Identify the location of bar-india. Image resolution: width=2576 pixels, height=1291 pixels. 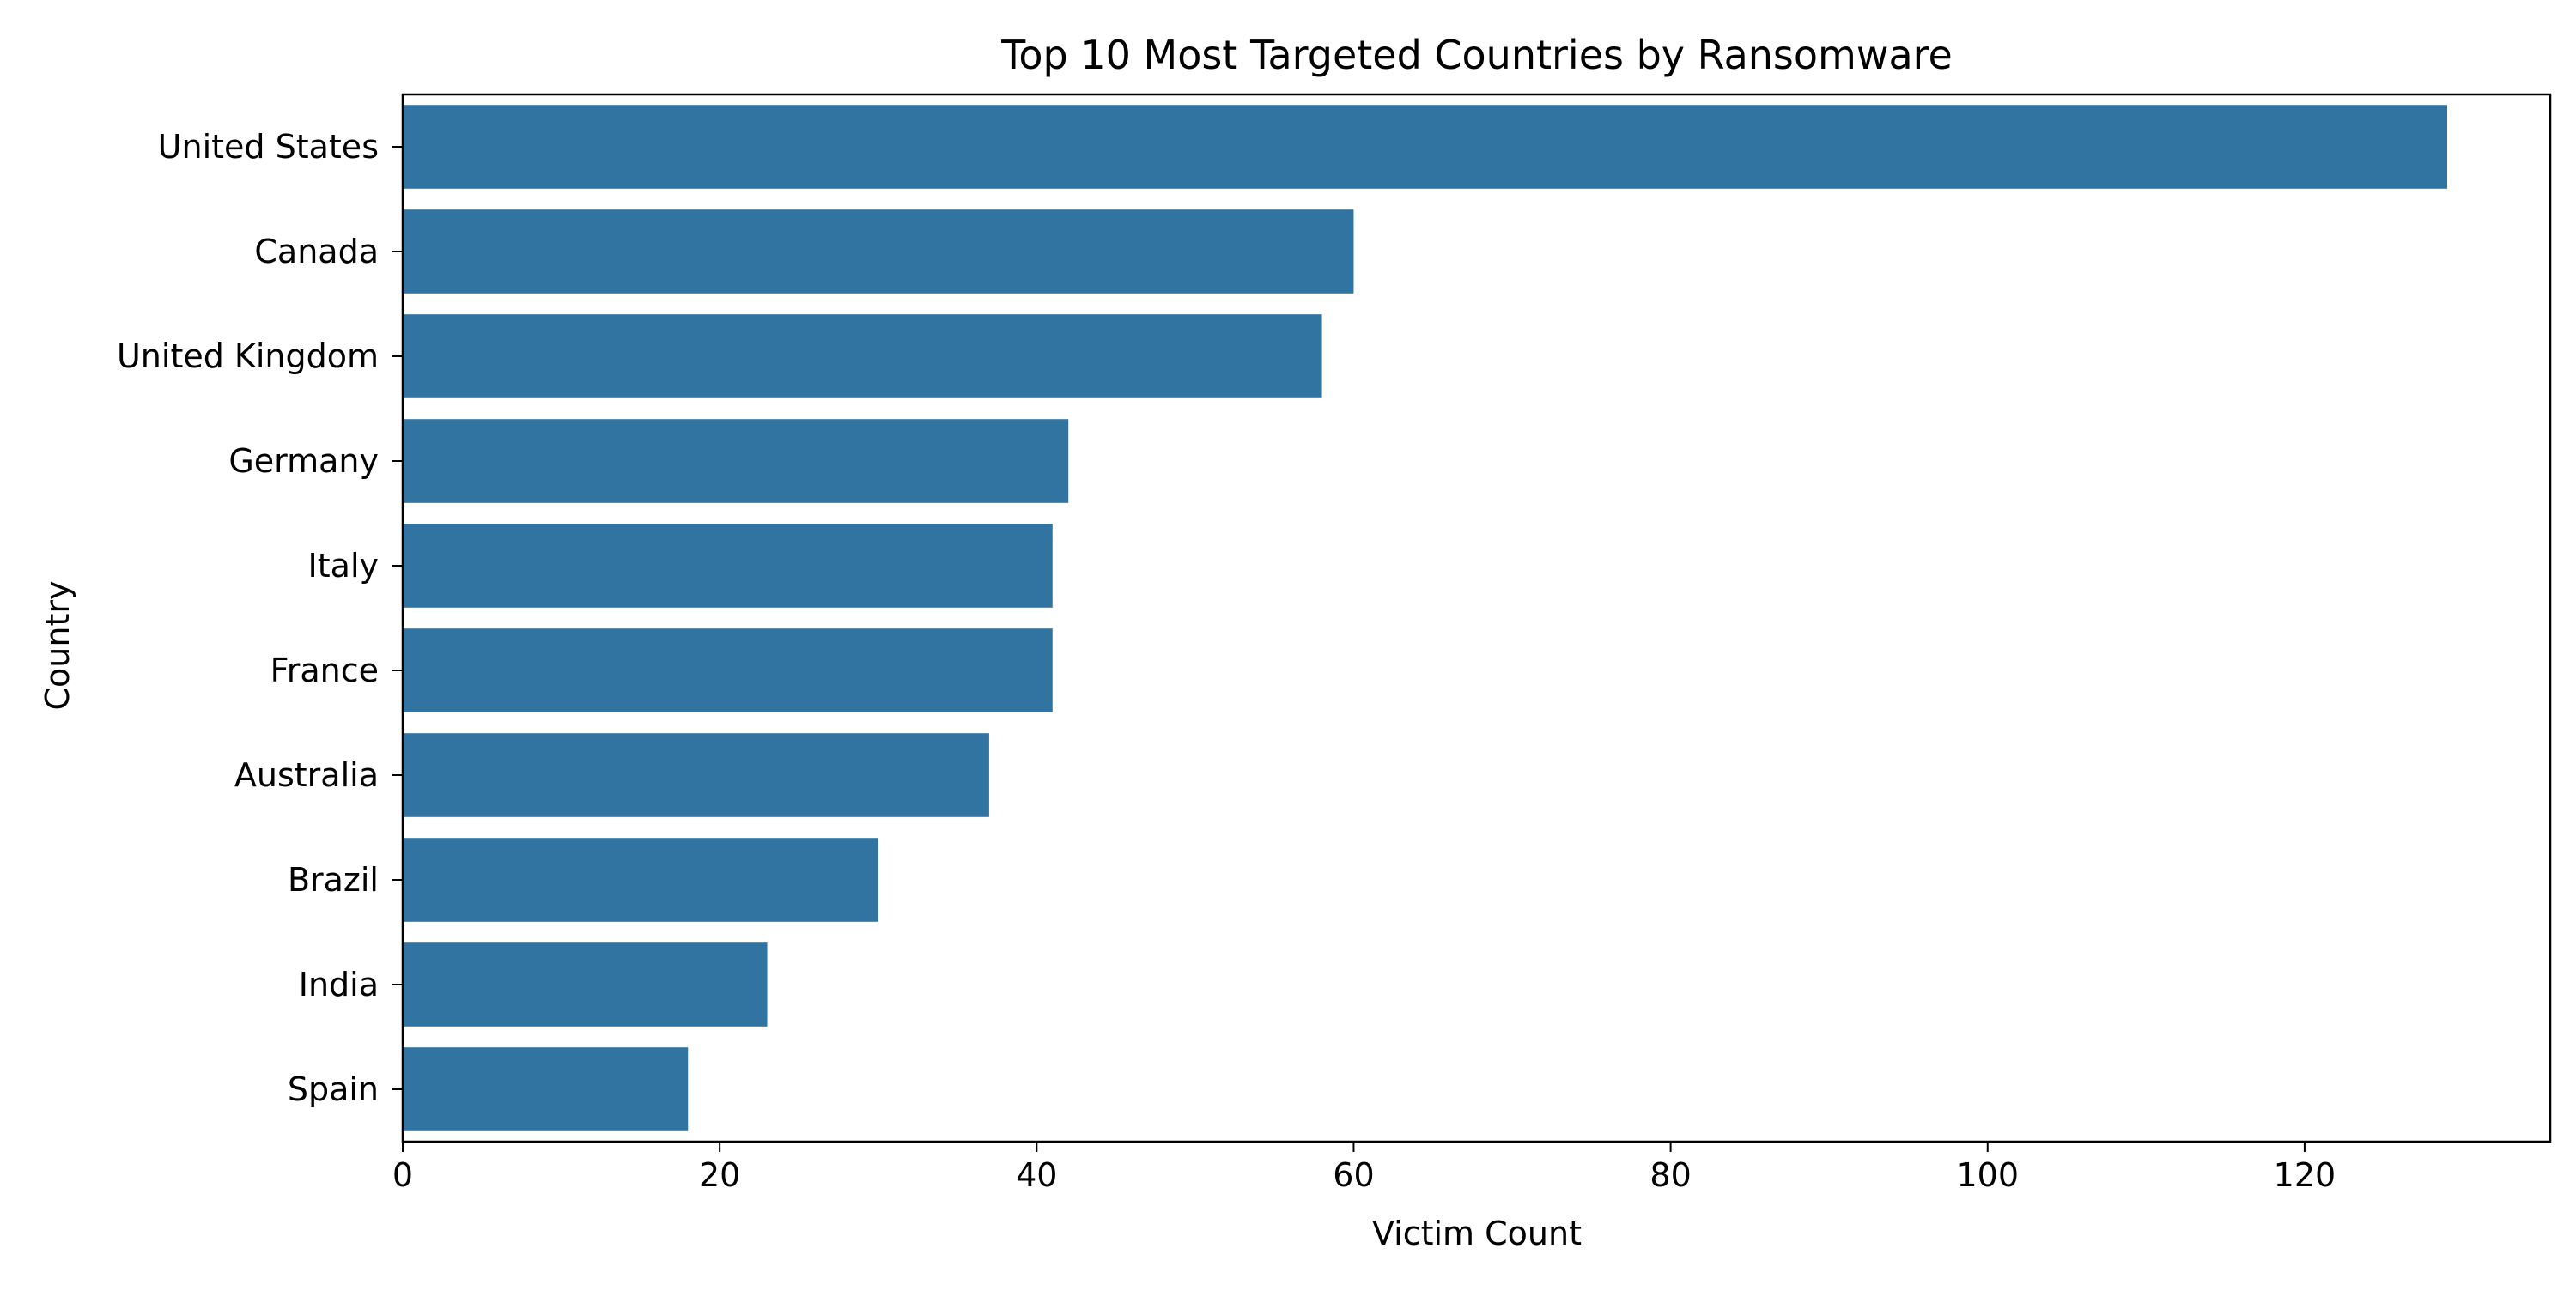
(585, 985).